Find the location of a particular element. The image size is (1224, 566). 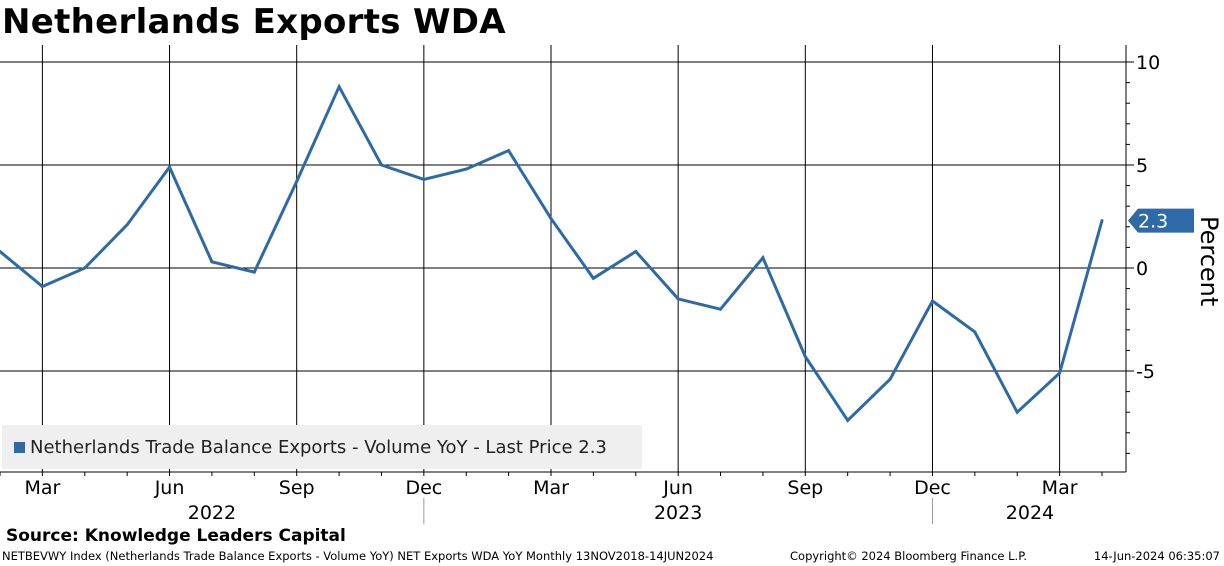

last-price-label: 2.3 is located at coordinates (1153, 222).